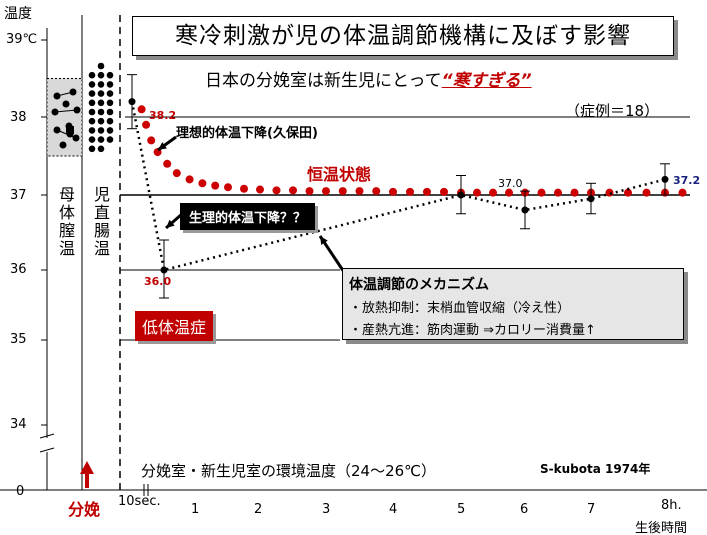 The height and width of the screenshot is (535, 707). Describe the element at coordinates (170, 223) in the screenshot. I see `physiological-drop-arrow-head` at that location.